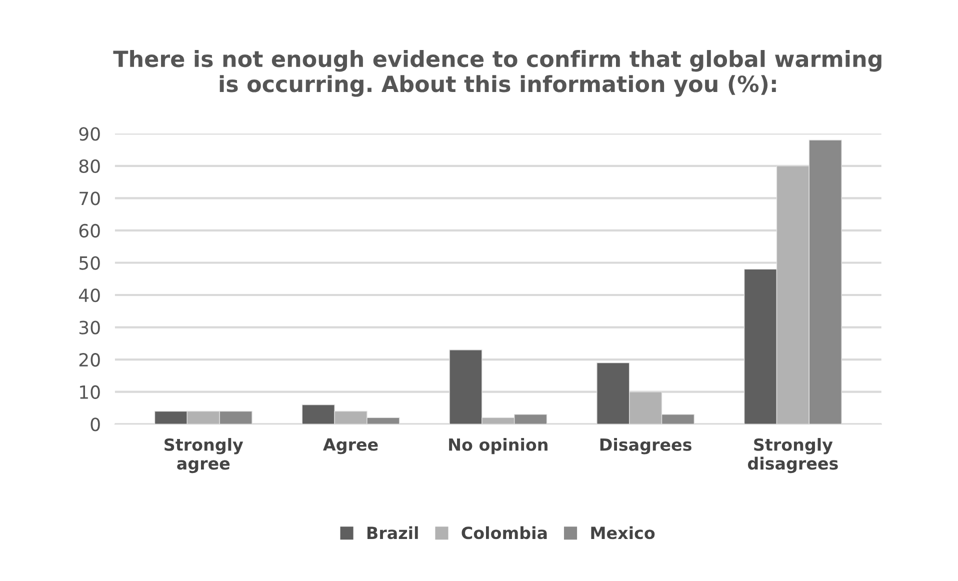 The image size is (958, 581). What do you see at coordinates (204, 456) in the screenshot?
I see `x-tick-label: Strongly agree` at bounding box center [204, 456].